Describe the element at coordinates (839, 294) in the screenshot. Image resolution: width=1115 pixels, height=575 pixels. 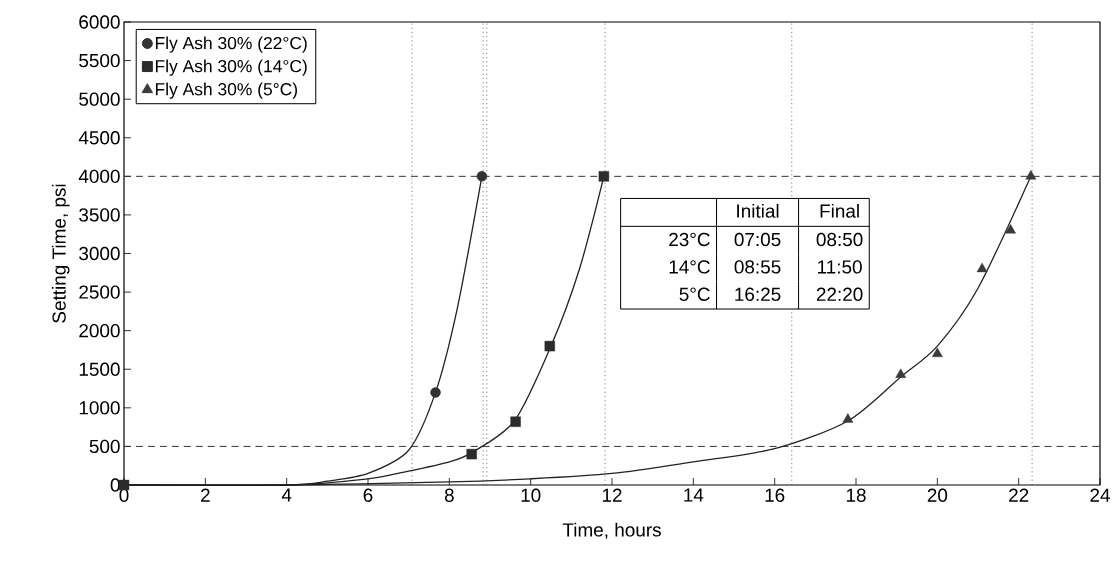
I see `annotation: 22:20` at that location.